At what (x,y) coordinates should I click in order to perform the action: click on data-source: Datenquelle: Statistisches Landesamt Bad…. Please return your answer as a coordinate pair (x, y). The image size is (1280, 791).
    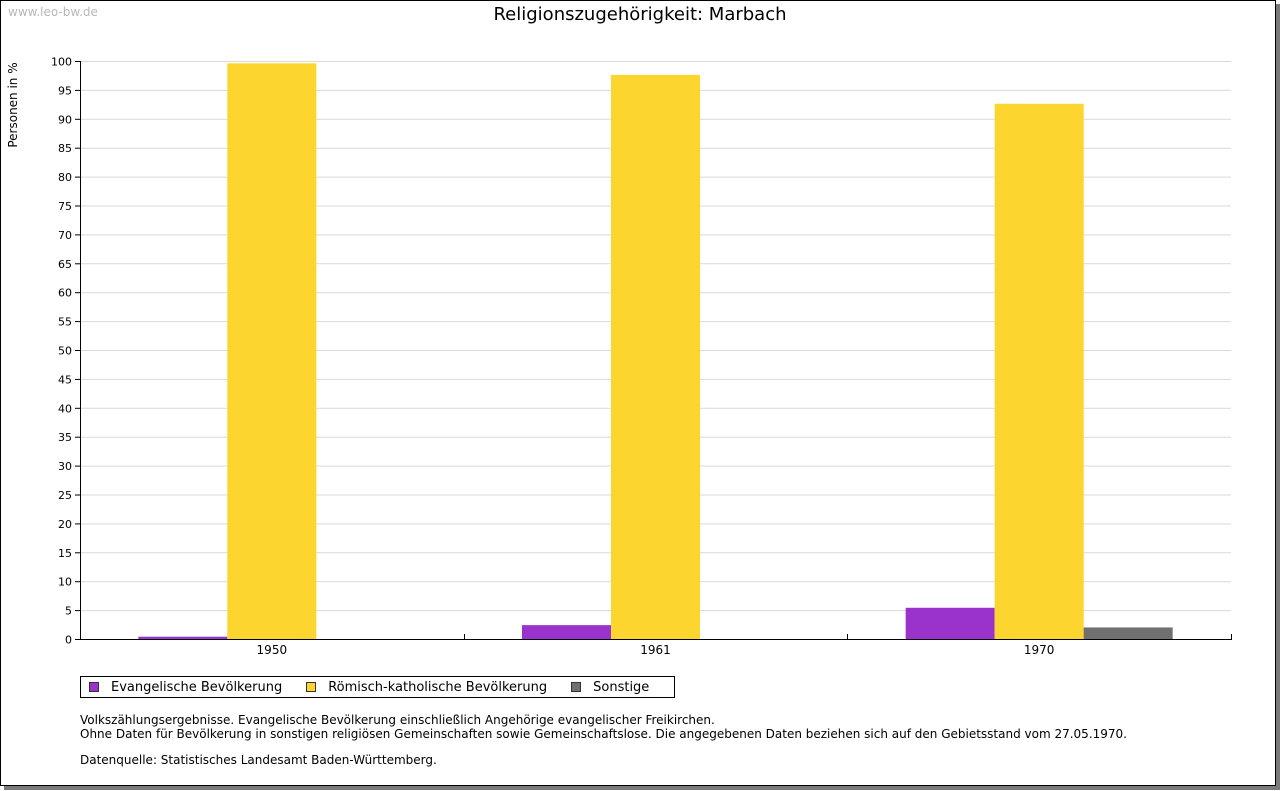
    Looking at the image, I should click on (258, 760).